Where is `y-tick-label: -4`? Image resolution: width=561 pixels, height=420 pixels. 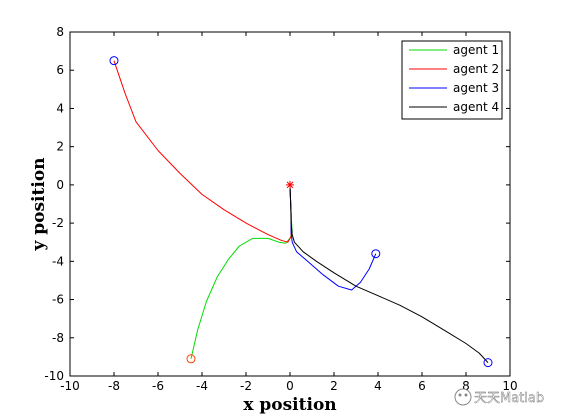 y-tick-label: -4 is located at coordinates (58, 261).